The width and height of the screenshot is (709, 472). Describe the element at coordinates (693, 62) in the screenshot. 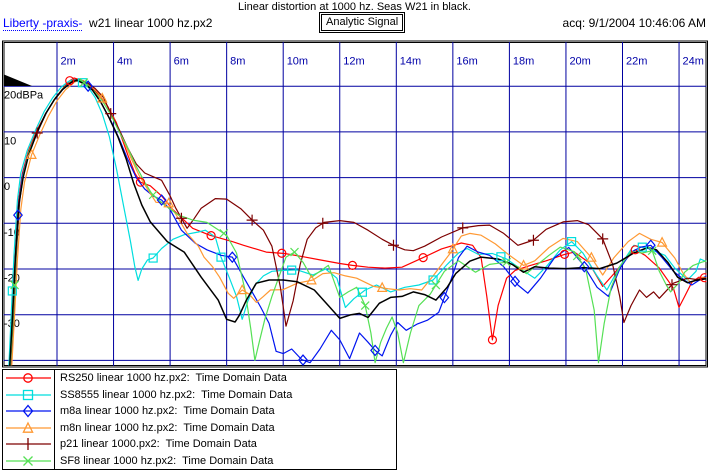

I see `svg-text: 24m` at that location.